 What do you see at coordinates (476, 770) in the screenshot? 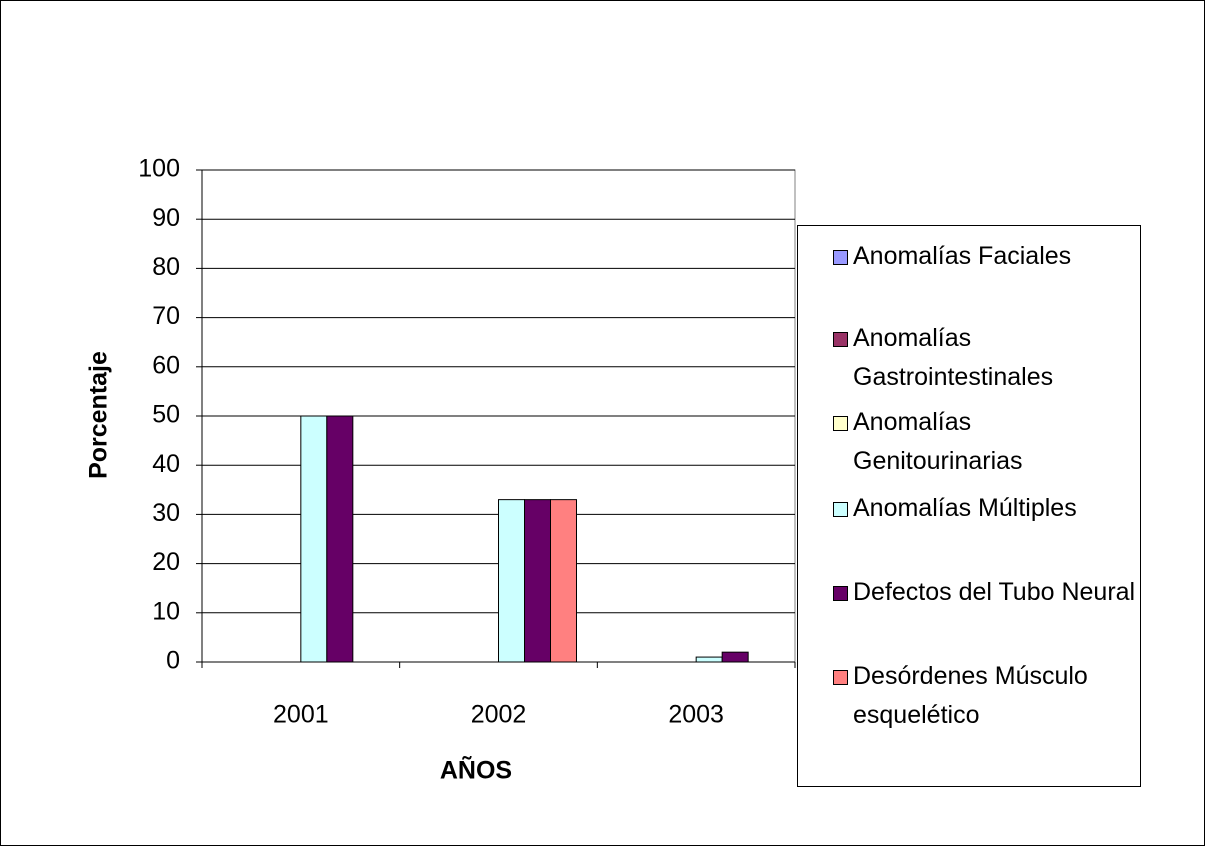
I see `x-axis-title: AÑOS` at bounding box center [476, 770].